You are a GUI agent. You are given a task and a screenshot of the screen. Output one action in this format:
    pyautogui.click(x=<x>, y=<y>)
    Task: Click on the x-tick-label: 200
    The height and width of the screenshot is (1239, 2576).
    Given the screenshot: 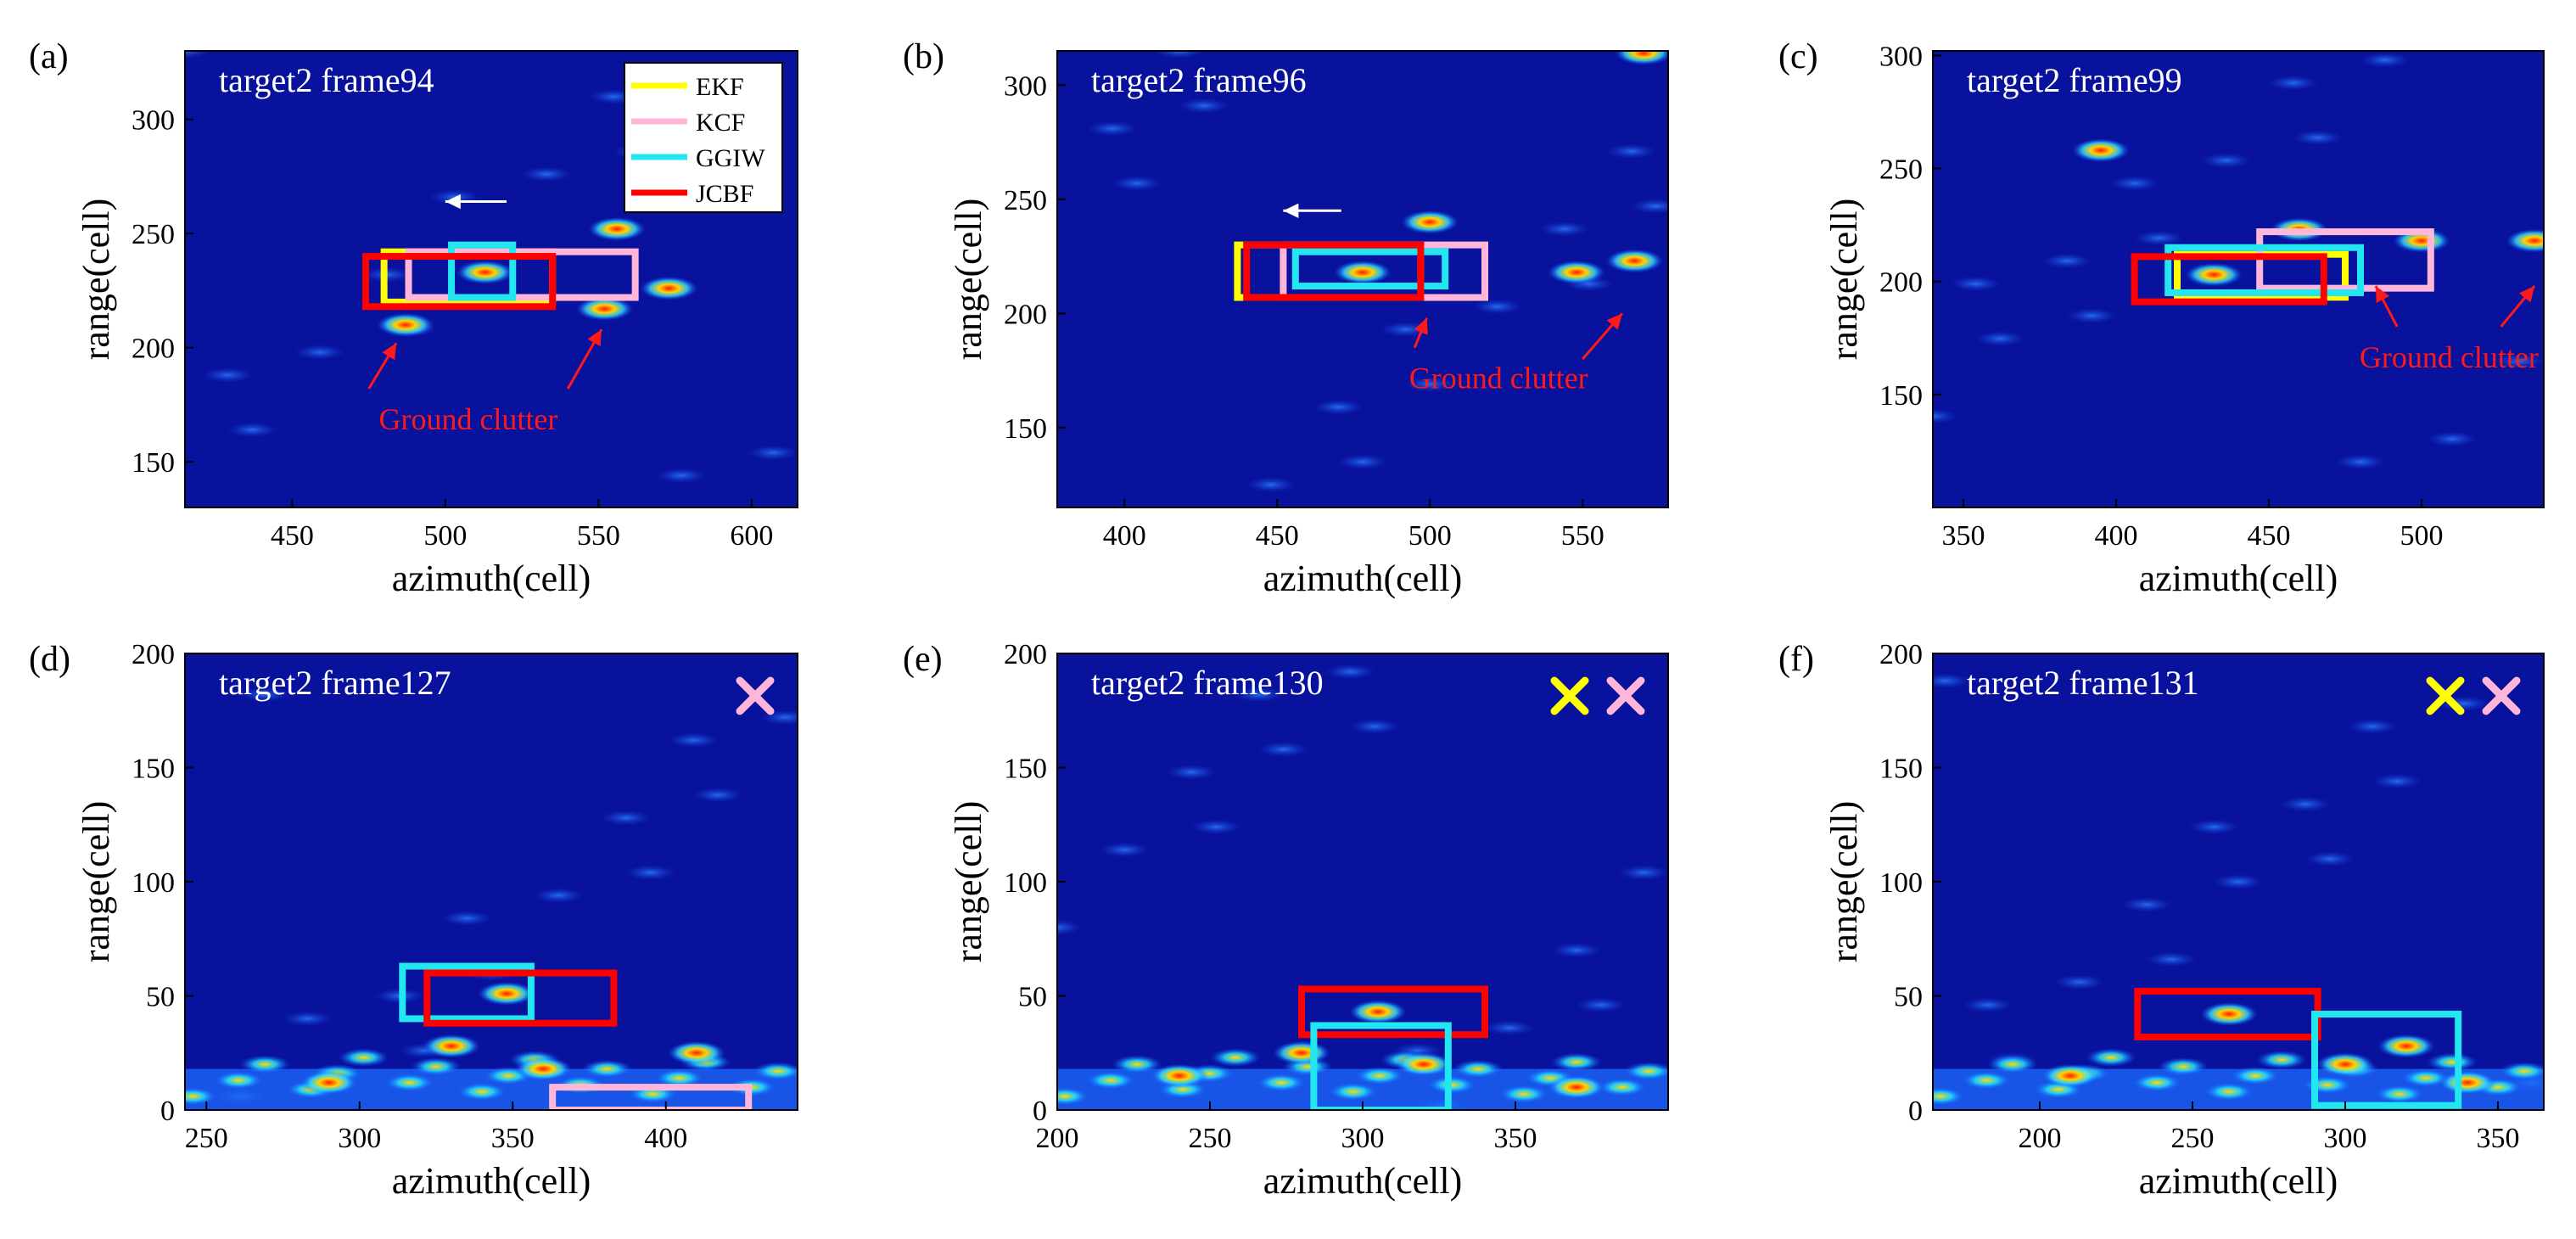 What is the action you would take?
    pyautogui.click(x=2040, y=1138)
    